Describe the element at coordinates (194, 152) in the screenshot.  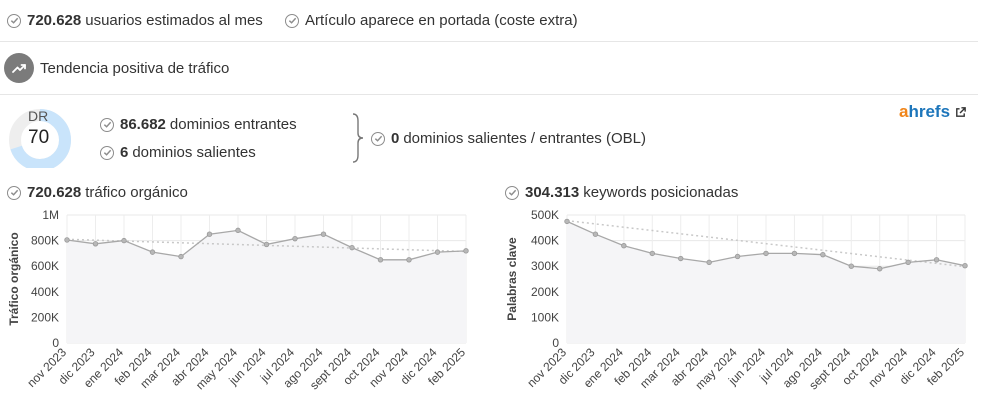
I see `outgoing-label: dominios salientes` at that location.